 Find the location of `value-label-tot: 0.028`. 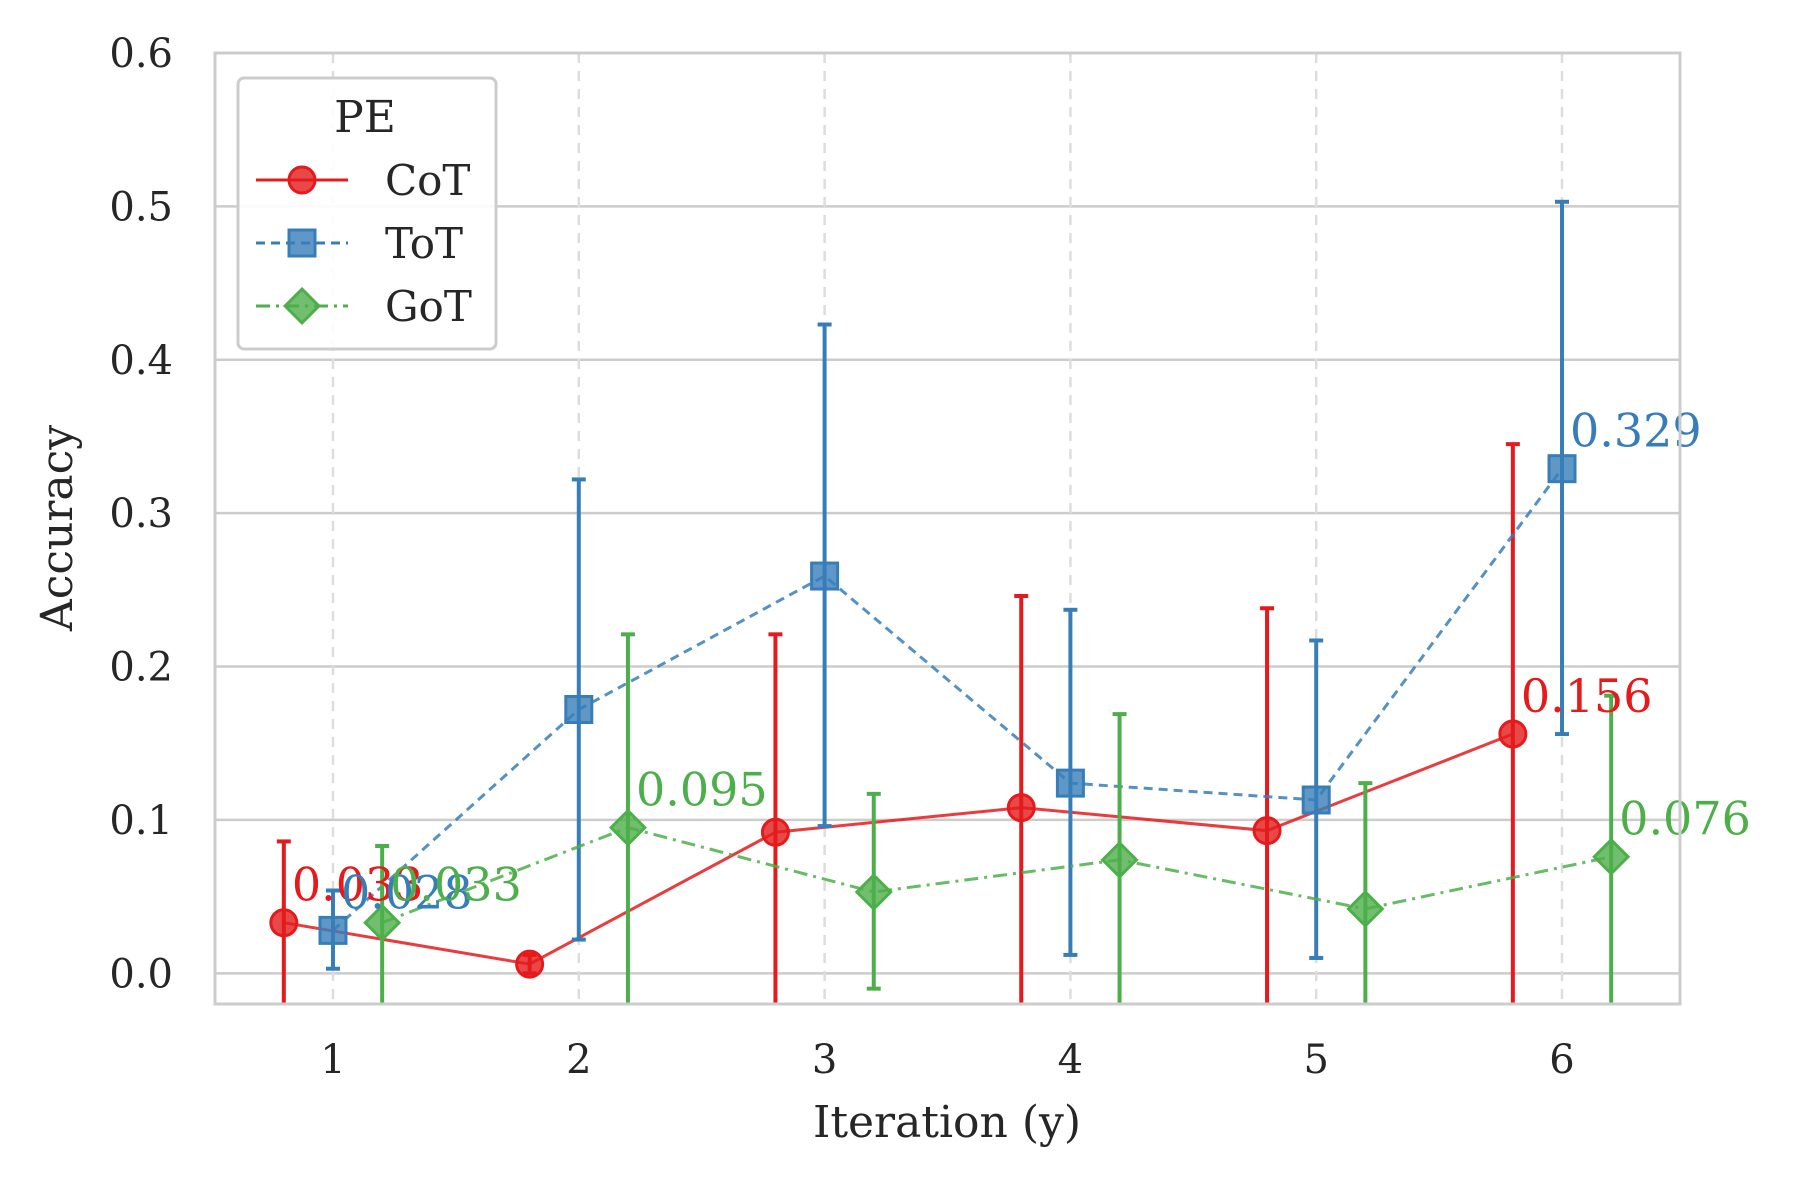

value-label-tot: 0.028 is located at coordinates (407, 892).